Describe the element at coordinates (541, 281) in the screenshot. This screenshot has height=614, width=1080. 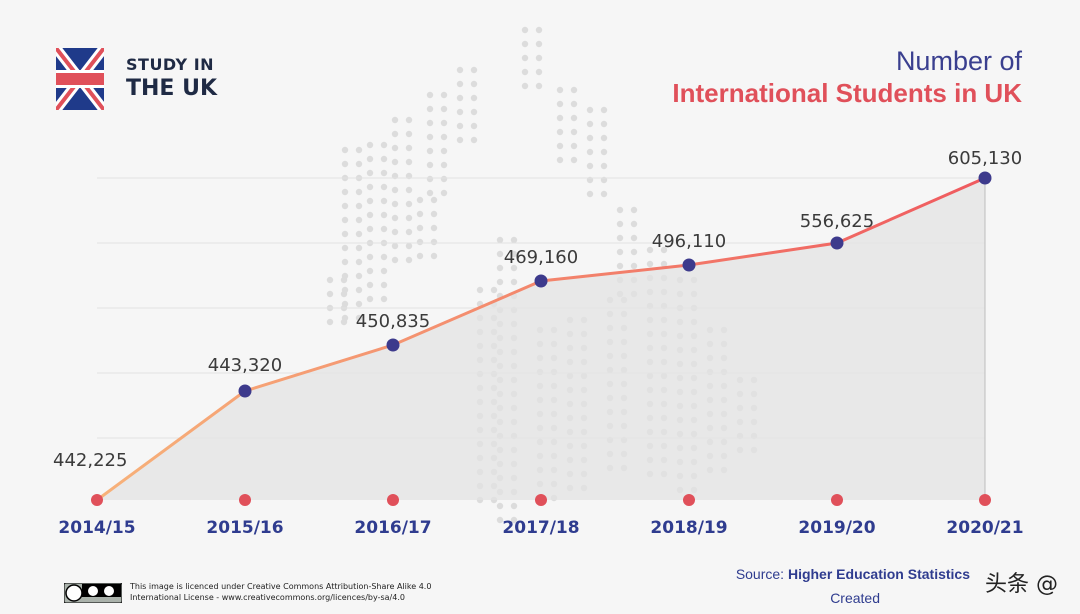
I see `data-point` at that location.